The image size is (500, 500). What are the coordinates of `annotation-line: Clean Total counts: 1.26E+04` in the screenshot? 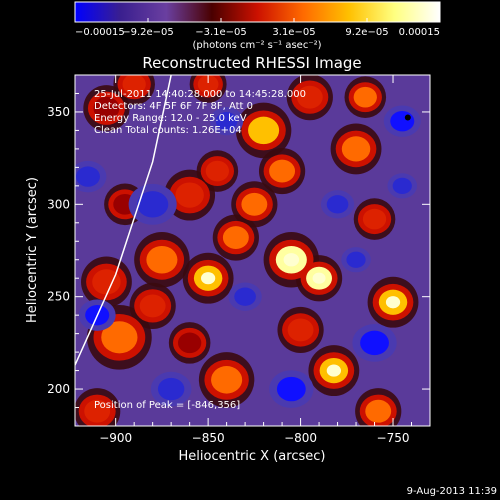 It's located at (168, 130).